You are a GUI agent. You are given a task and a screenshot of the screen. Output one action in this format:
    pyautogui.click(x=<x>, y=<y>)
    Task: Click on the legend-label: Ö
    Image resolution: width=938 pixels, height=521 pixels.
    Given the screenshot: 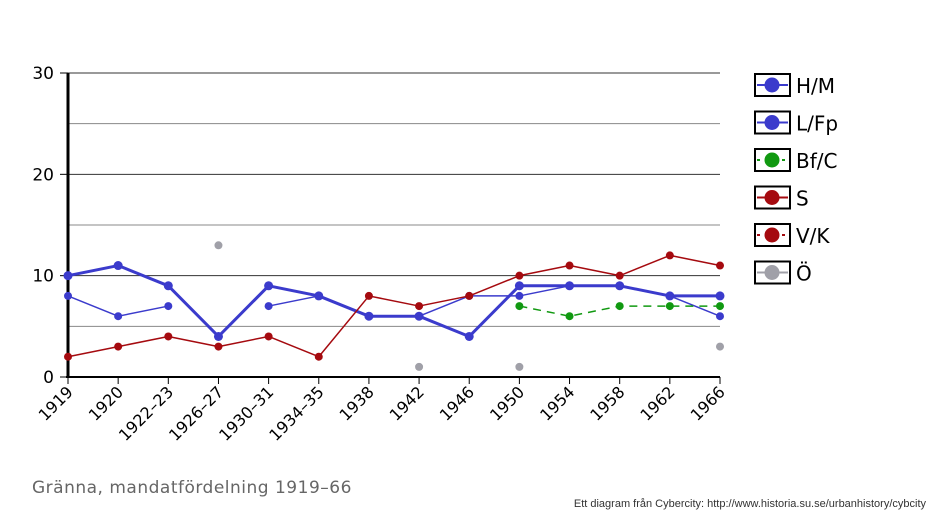 What is the action you would take?
    pyautogui.click(x=804, y=274)
    